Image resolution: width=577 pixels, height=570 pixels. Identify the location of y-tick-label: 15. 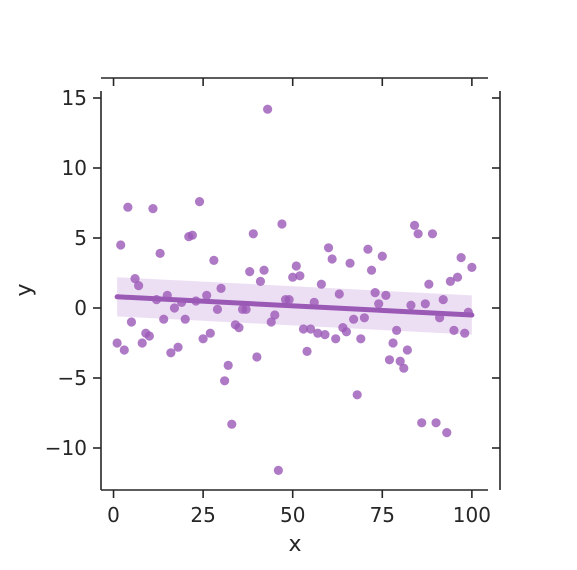
(74, 98).